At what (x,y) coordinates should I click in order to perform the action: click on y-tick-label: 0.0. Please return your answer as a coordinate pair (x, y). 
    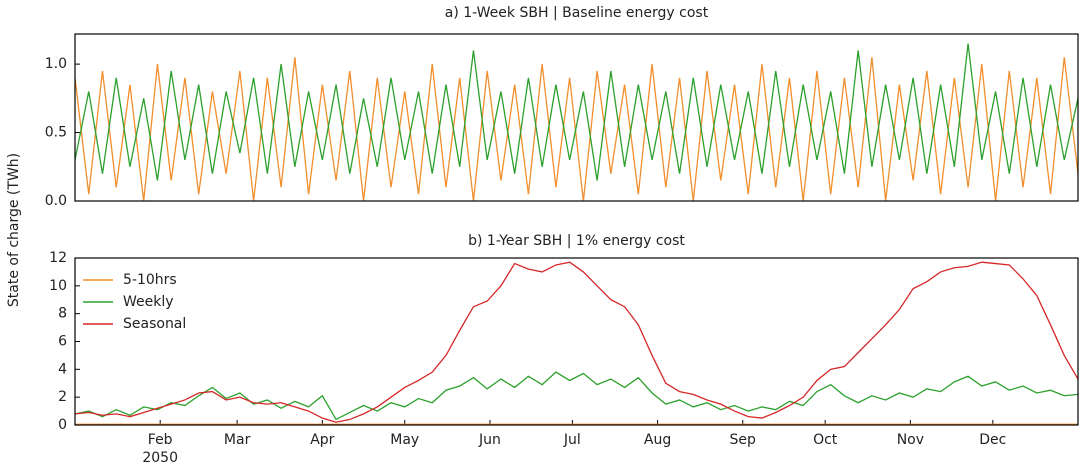
    Looking at the image, I should click on (56, 201).